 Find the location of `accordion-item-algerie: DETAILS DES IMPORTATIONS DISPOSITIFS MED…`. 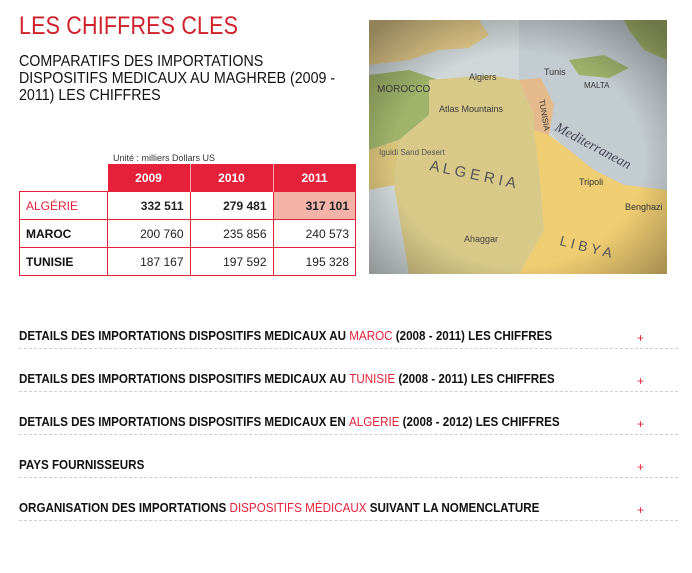

accordion-item-algerie: DETAILS DES IMPORTATIONS DISPOSITIFS MED… is located at coordinates (348, 421).